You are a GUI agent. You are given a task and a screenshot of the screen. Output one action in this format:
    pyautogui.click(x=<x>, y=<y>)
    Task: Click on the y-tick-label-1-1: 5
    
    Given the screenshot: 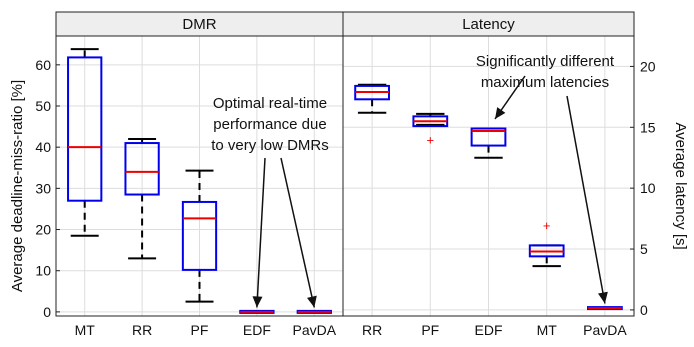 What is the action you would take?
    pyautogui.click(x=644, y=249)
    